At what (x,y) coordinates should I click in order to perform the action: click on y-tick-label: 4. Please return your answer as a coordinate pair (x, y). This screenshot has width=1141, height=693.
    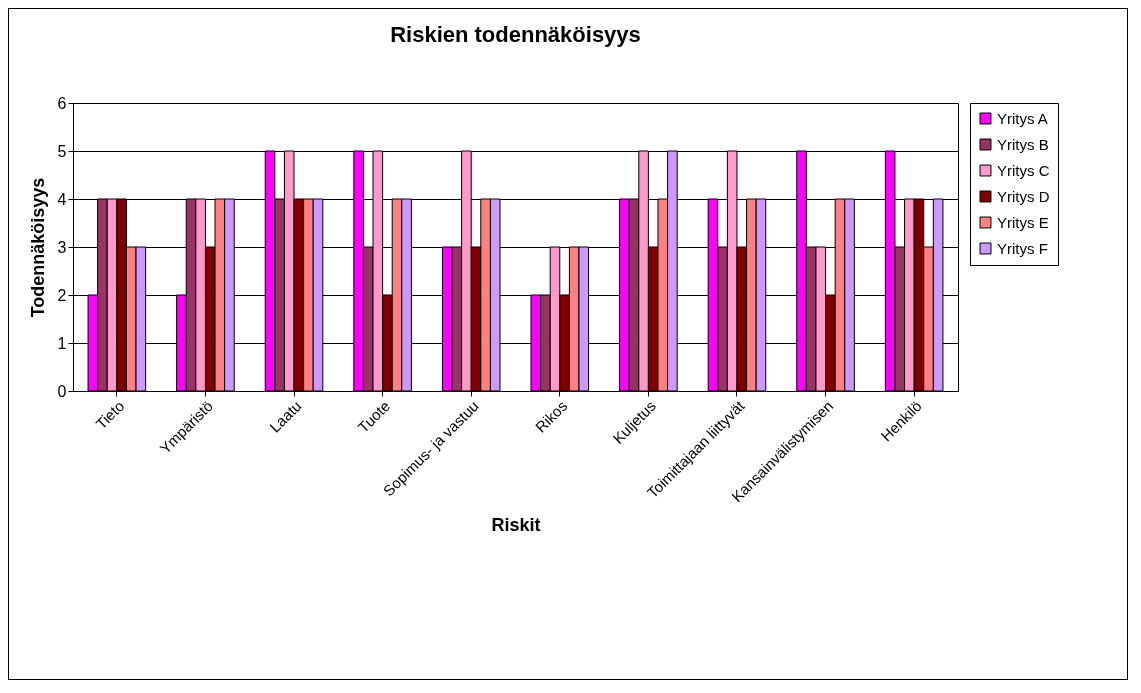
    Looking at the image, I should click on (62, 199).